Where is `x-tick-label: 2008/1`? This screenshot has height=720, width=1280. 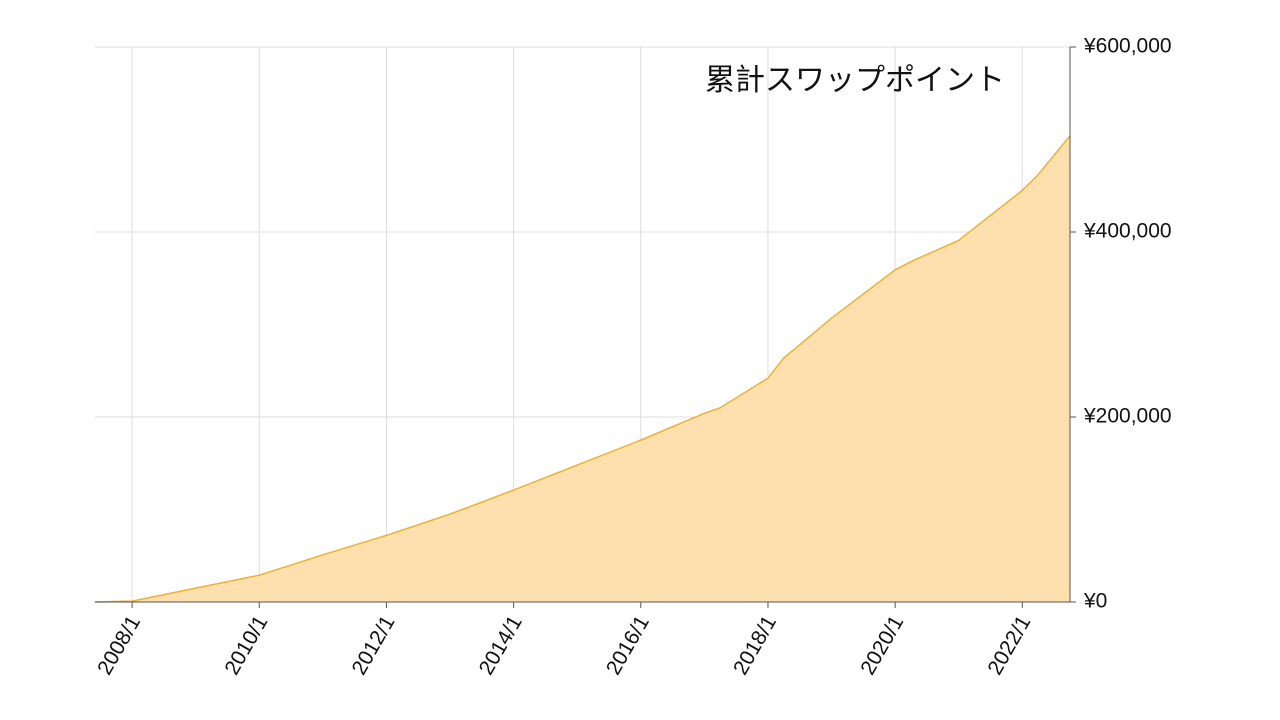
x-tick-label: 2008/1 is located at coordinates (119, 645).